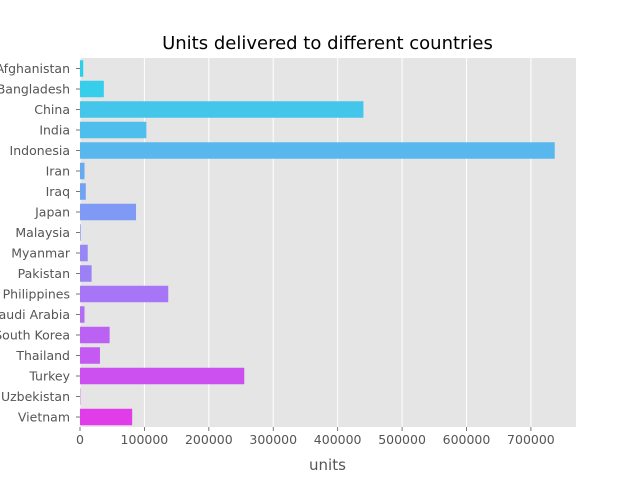 Image resolution: width=640 pixels, height=480 pixels. Describe the element at coordinates (531, 439) in the screenshot. I see `x-tick-label: 700000` at that location.